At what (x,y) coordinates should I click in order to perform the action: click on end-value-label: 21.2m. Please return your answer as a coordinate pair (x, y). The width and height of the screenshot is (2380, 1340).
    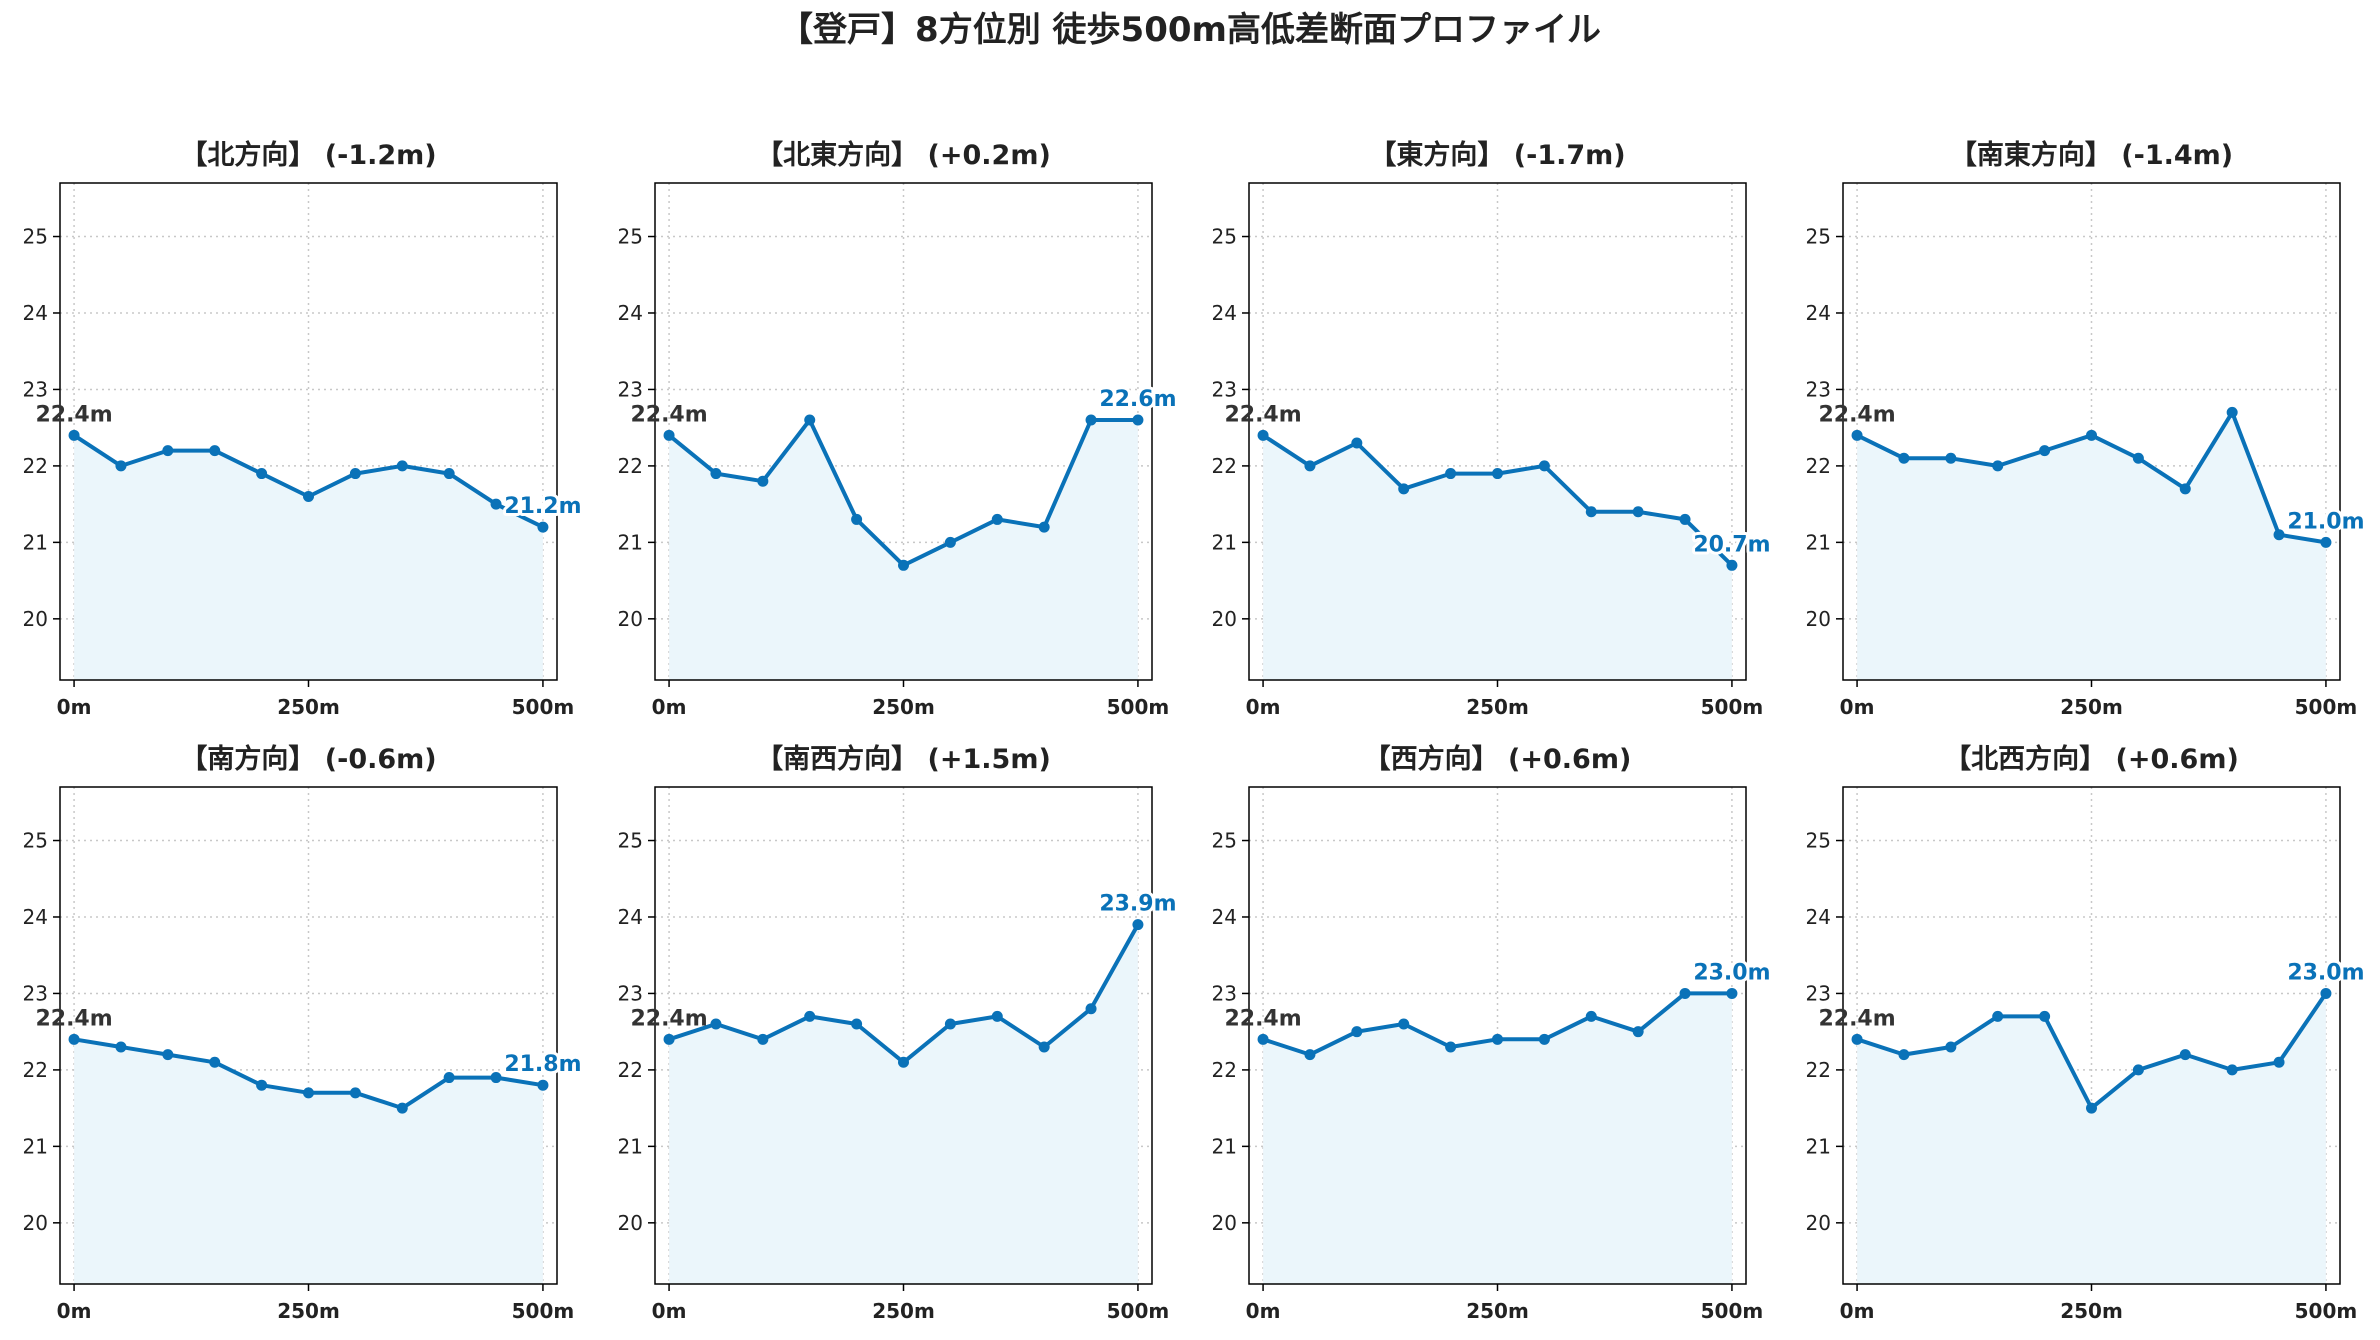
    Looking at the image, I should click on (542, 506).